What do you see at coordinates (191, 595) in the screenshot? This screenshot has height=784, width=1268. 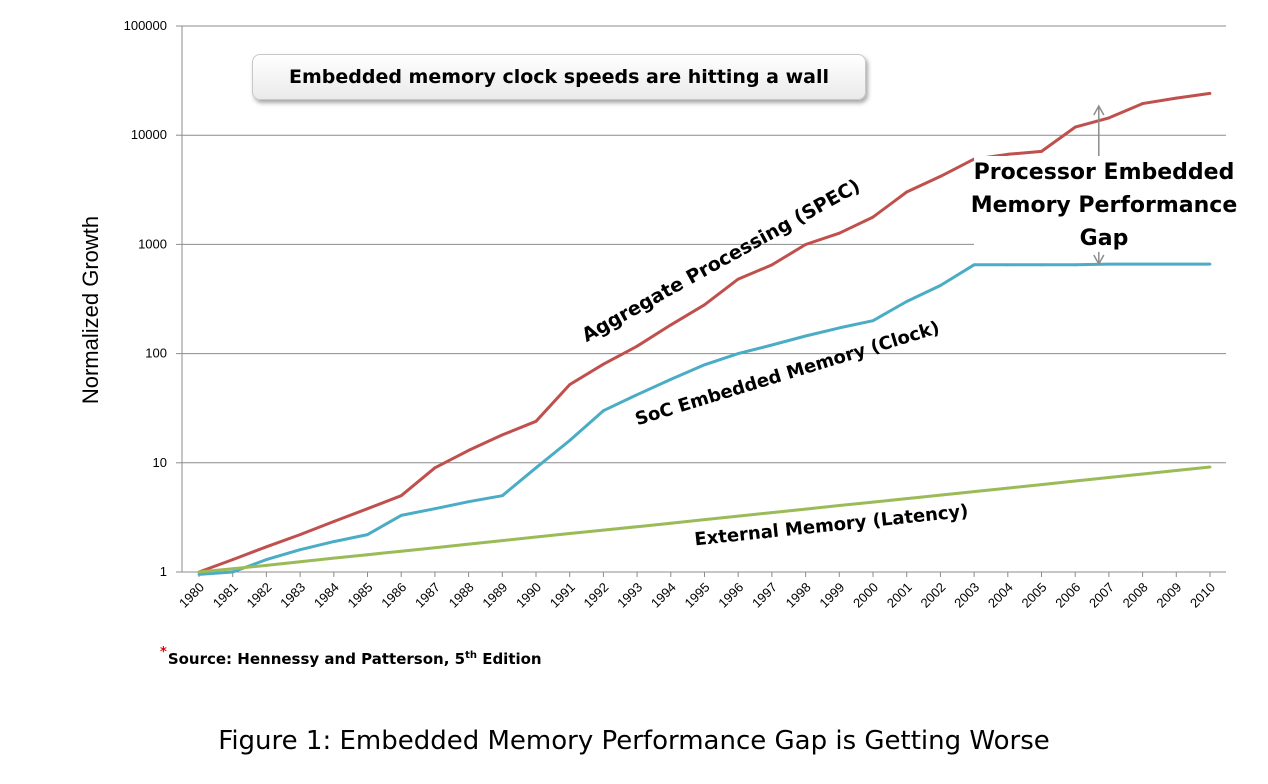 I see `x-tick-label: 1980` at bounding box center [191, 595].